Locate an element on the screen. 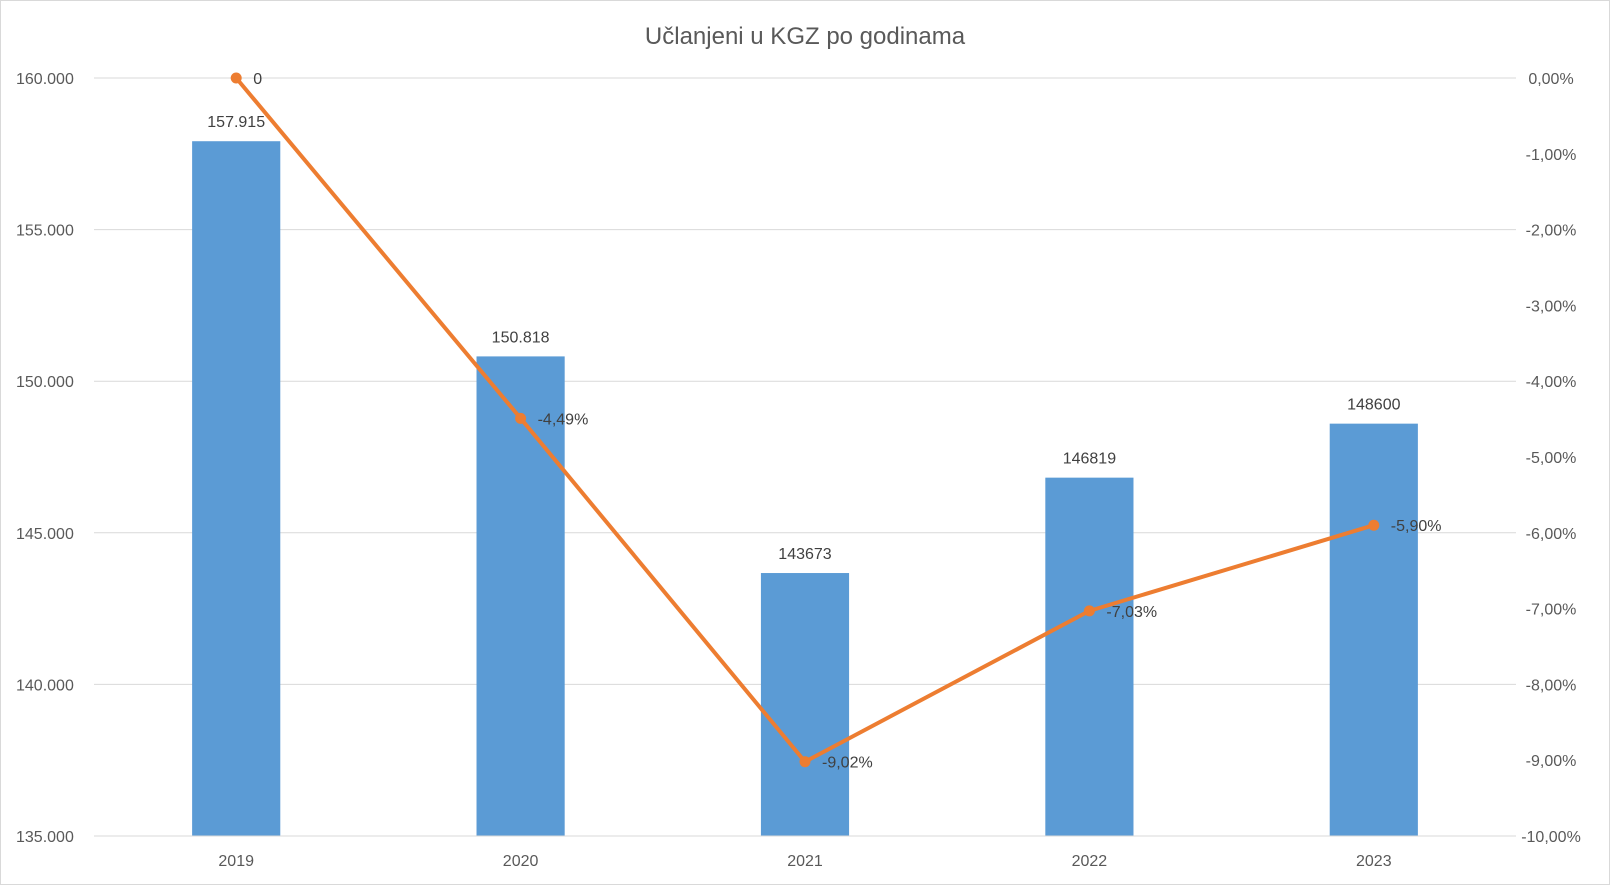 The width and height of the screenshot is (1610, 885). left-tick-label: 135.000 is located at coordinates (45, 837).